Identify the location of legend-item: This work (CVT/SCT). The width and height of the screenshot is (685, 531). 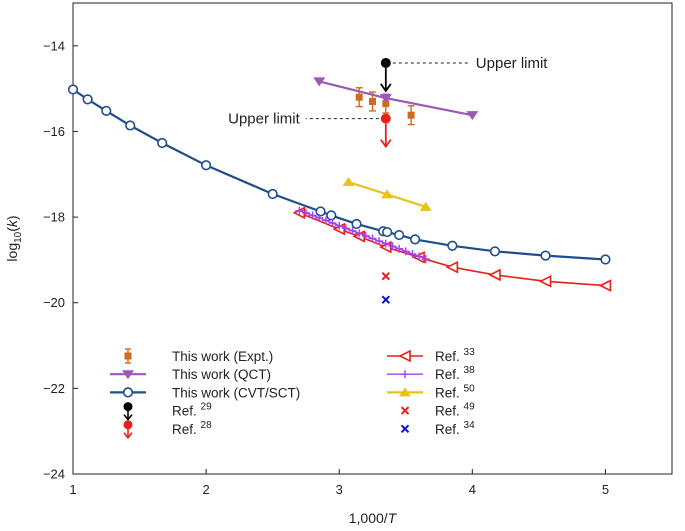
(205, 392).